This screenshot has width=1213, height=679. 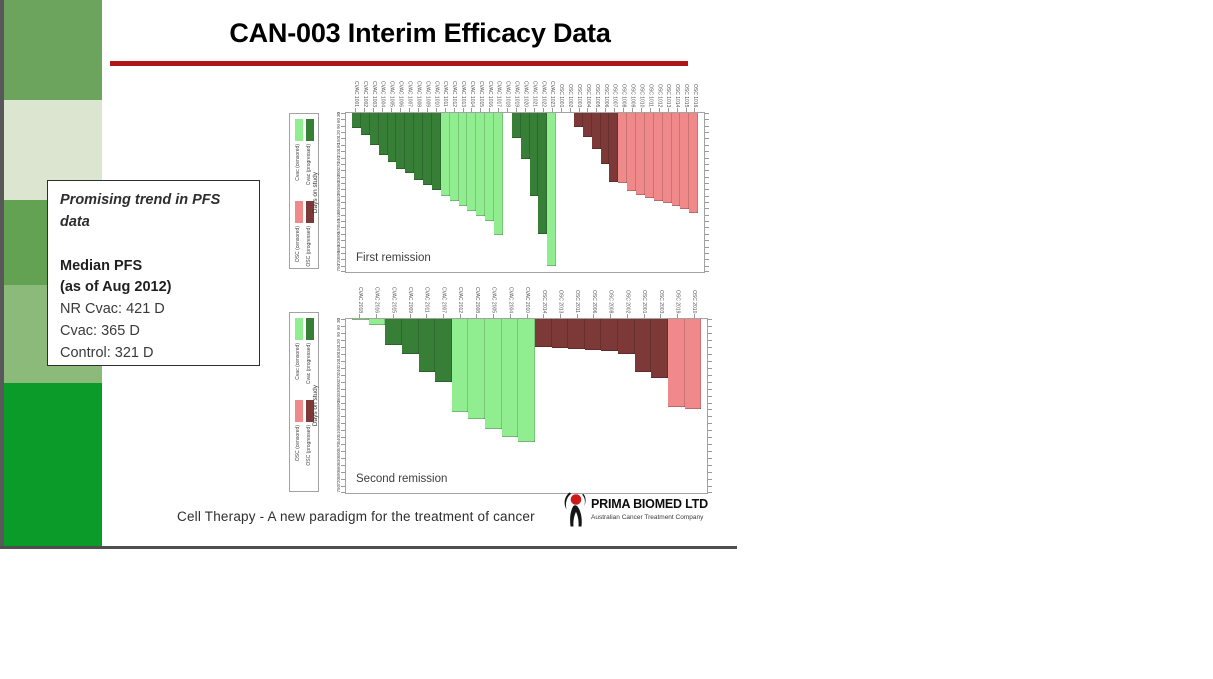 What do you see at coordinates (577, 301) in the screenshot?
I see `x-tick-label: OSC 2011` at bounding box center [577, 301].